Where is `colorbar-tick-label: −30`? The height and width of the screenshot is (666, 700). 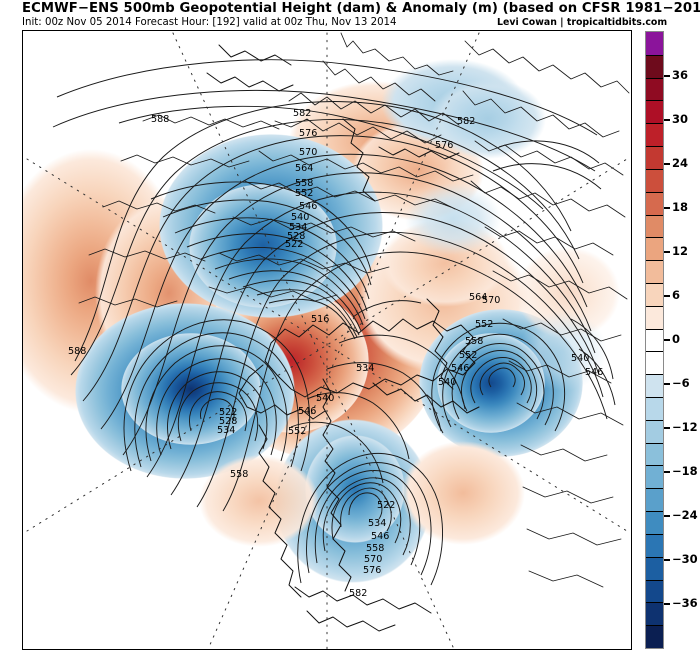
colorbar-tick-label: −30 is located at coordinates (685, 559).